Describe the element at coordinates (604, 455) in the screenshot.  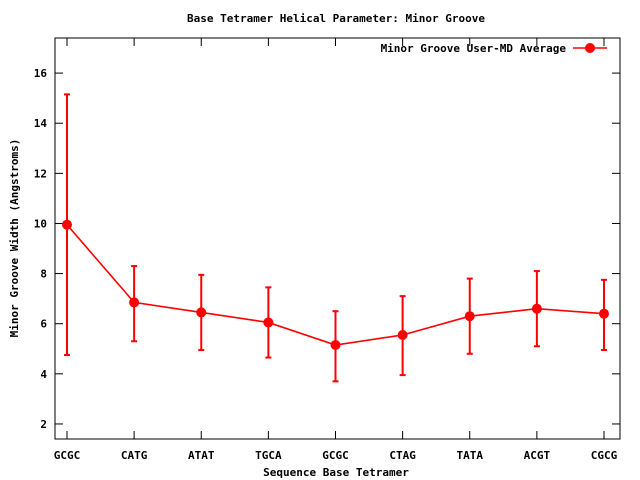
I see `x-tick-label: CGCG` at that location.